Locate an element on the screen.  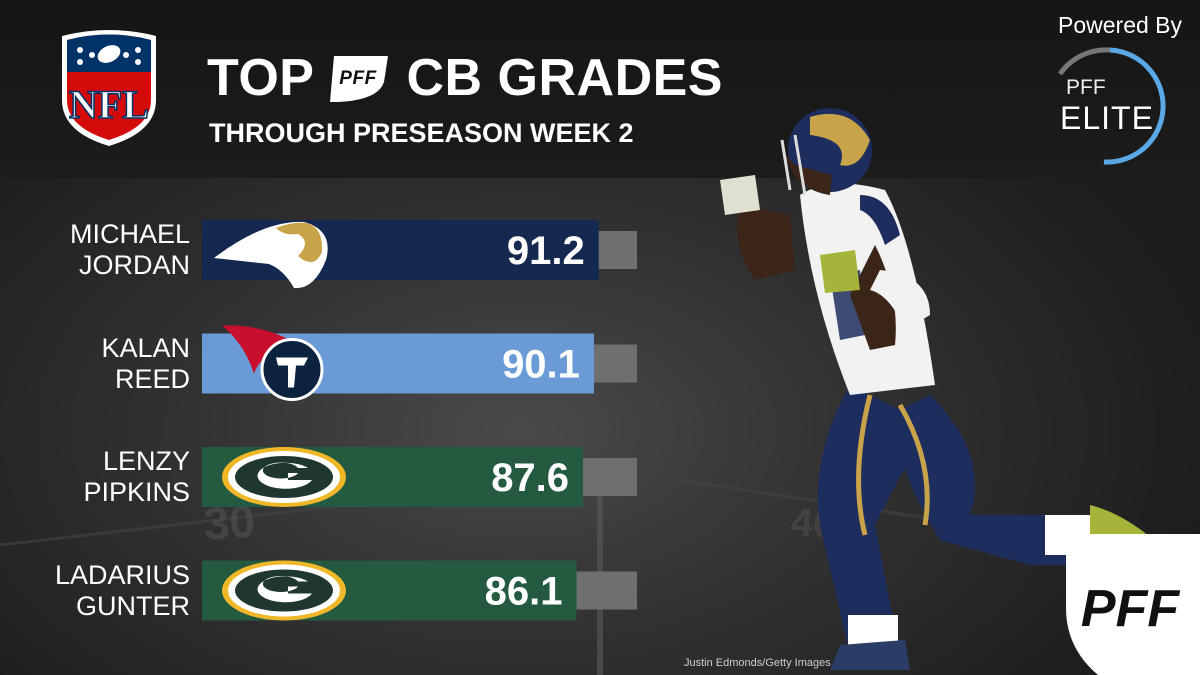
pff-inline-text: PFF is located at coordinates (359, 78).